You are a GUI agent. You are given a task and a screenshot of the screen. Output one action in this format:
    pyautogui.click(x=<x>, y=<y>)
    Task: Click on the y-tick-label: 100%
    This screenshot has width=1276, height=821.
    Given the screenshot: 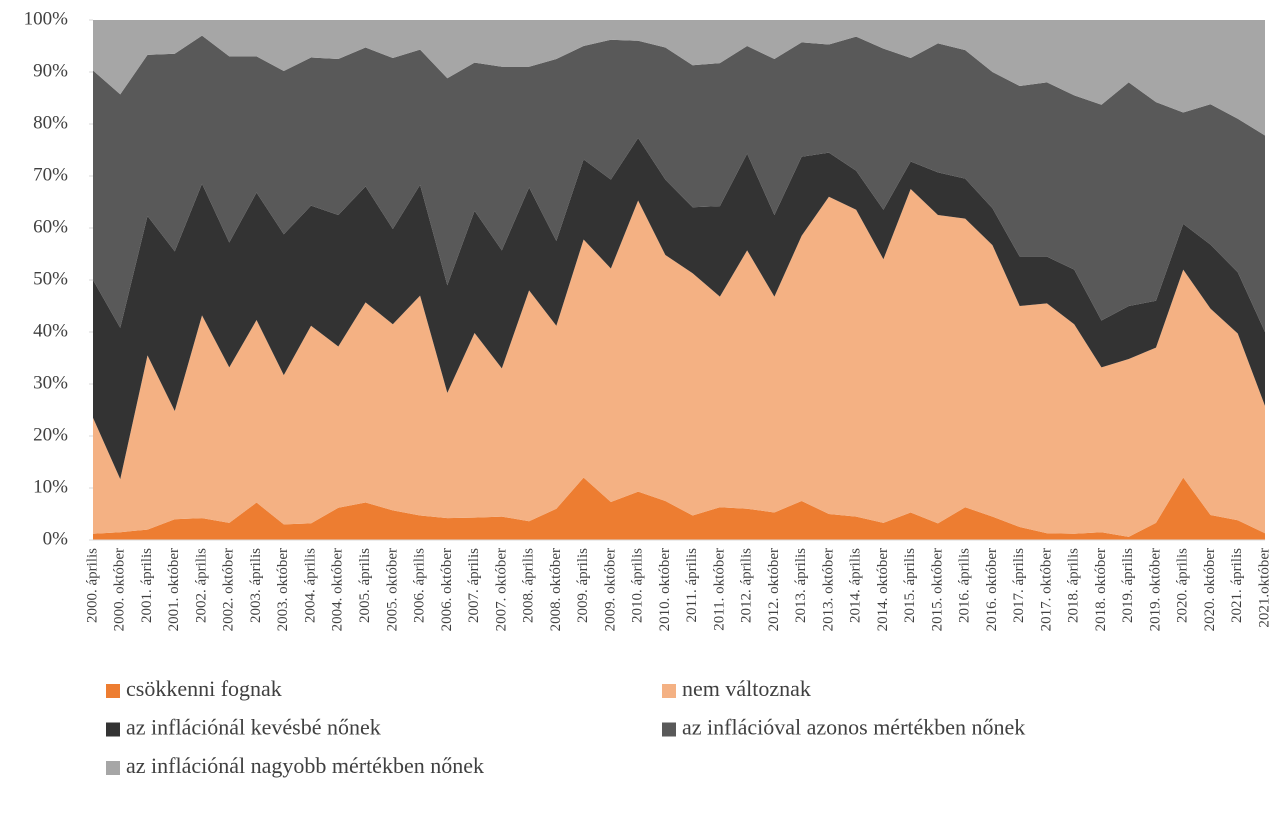 What is the action you would take?
    pyautogui.click(x=46, y=18)
    